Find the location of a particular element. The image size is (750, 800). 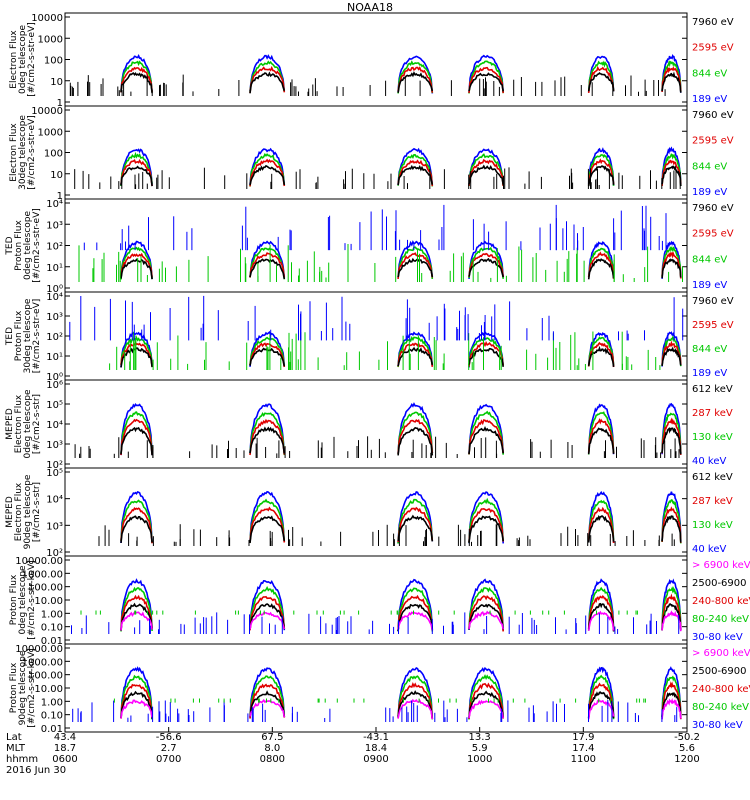

x-tick-label: 67.5 is located at coordinates (272, 737).